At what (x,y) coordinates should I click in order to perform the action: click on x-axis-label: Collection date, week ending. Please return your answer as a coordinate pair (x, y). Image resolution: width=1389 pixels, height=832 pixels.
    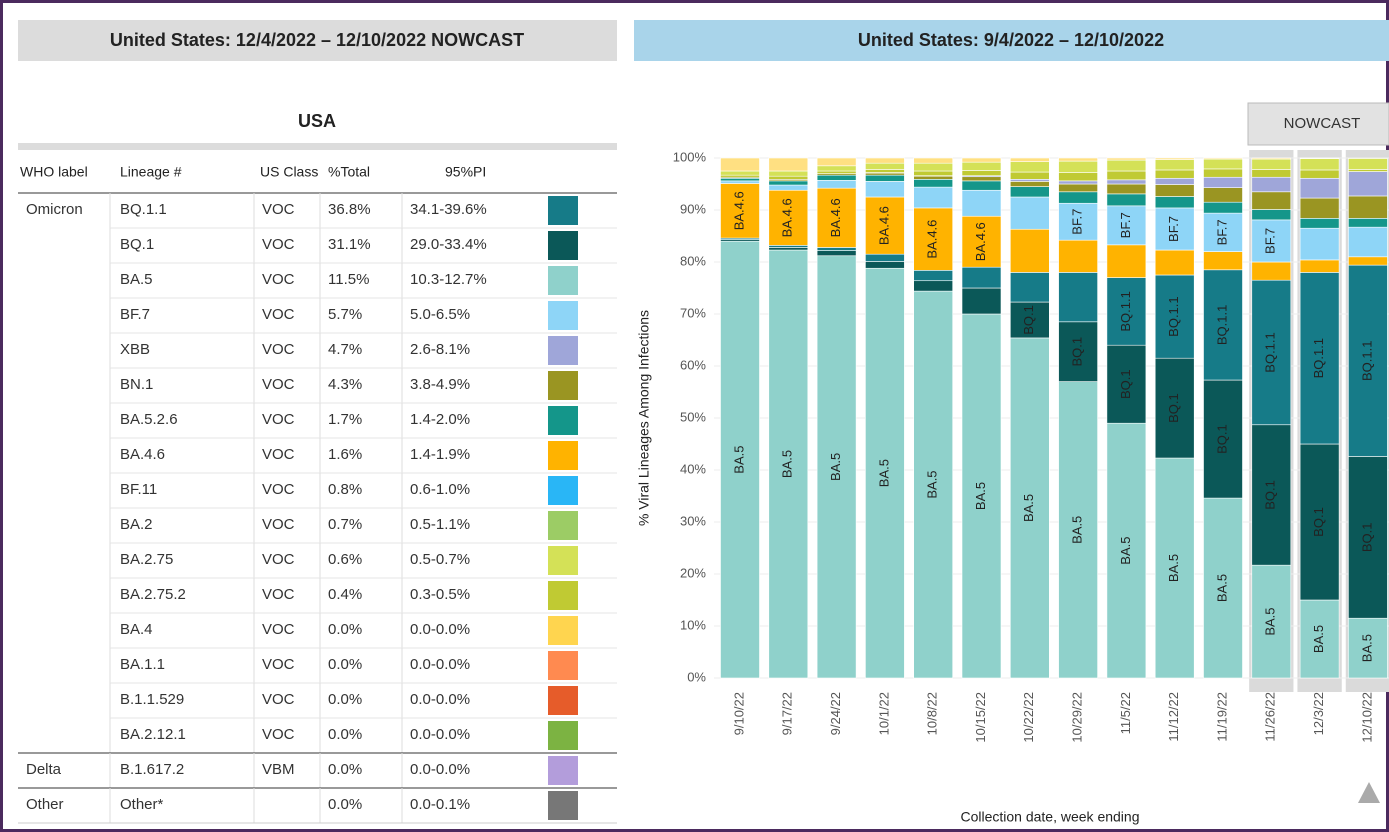
    Looking at the image, I should click on (1049, 817).